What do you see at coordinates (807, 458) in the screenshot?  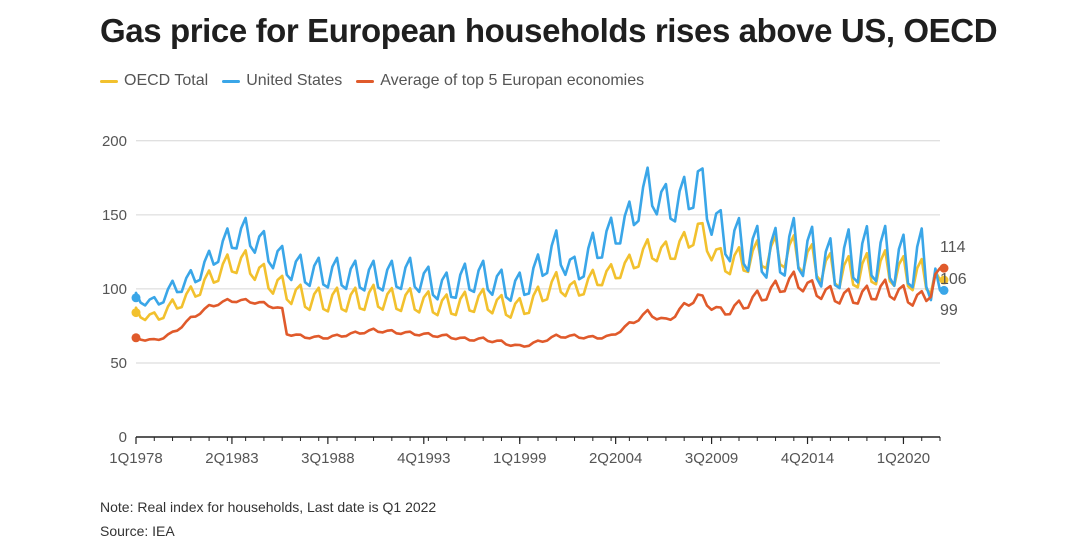 I see `x-tick-label: 4Q2014` at bounding box center [807, 458].